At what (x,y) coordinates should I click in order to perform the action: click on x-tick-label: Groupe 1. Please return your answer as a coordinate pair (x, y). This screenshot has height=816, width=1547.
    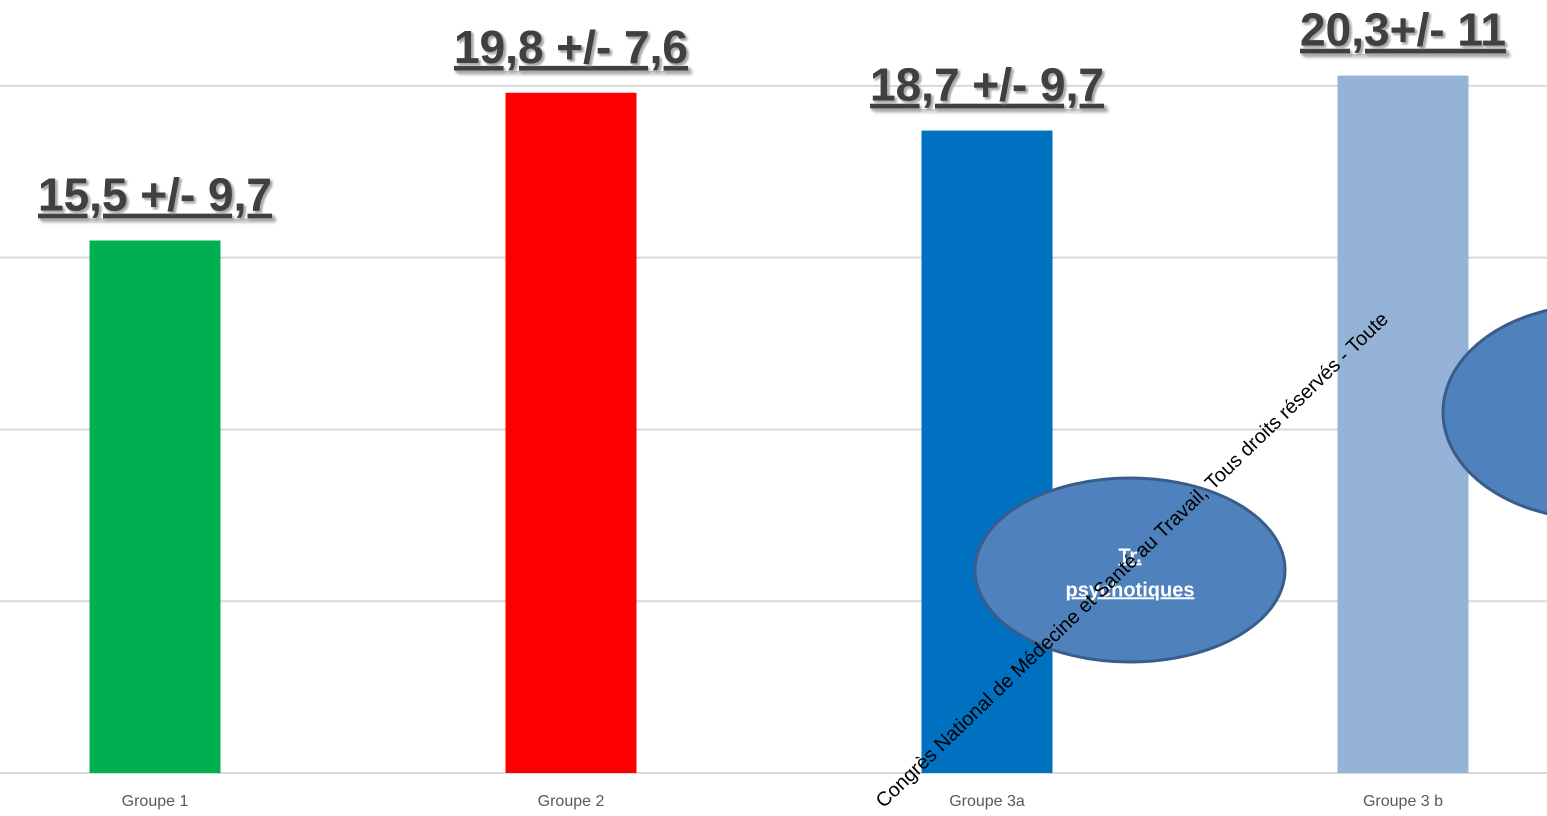
    Looking at the image, I should click on (155, 801).